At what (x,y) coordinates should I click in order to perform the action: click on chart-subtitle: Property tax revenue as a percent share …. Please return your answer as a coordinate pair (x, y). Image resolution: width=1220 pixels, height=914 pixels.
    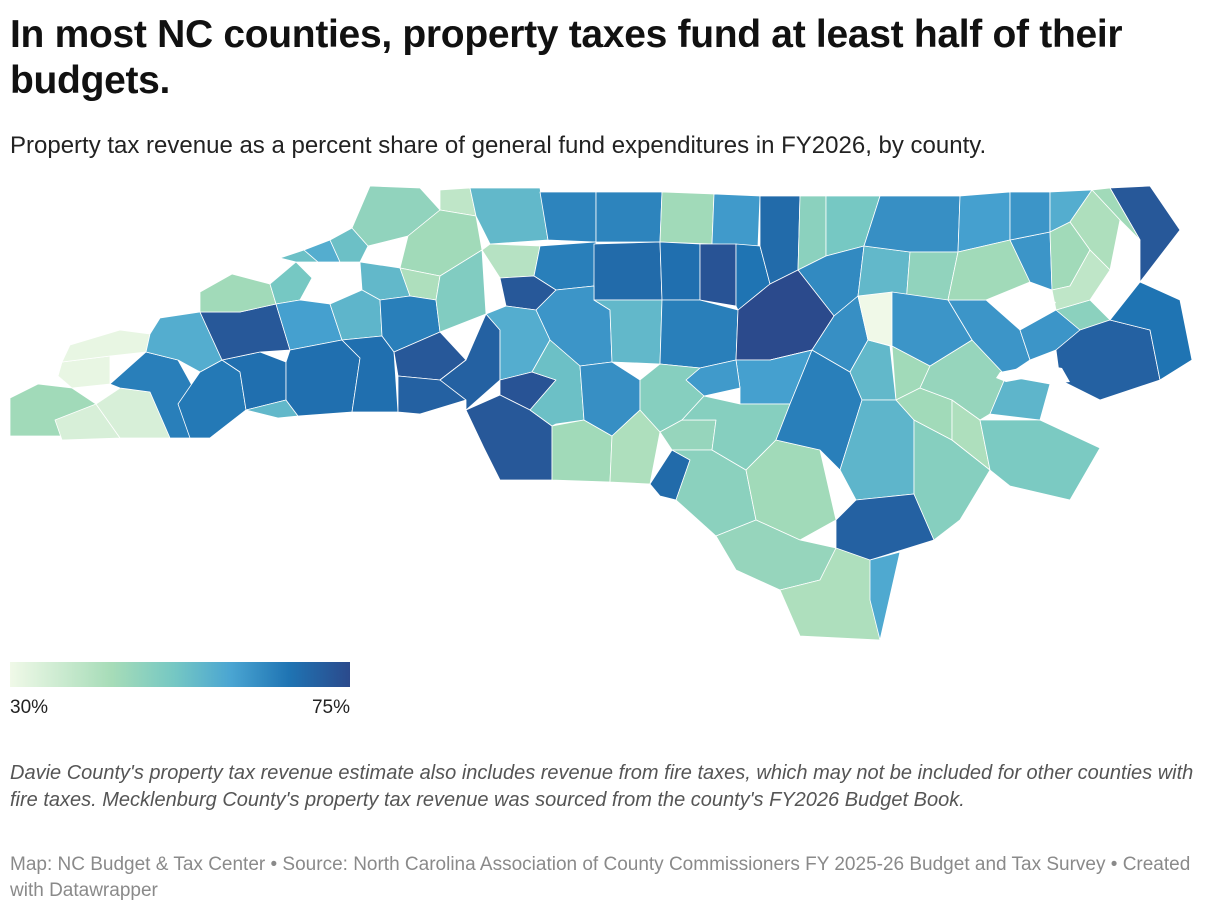
    Looking at the image, I should click on (498, 145).